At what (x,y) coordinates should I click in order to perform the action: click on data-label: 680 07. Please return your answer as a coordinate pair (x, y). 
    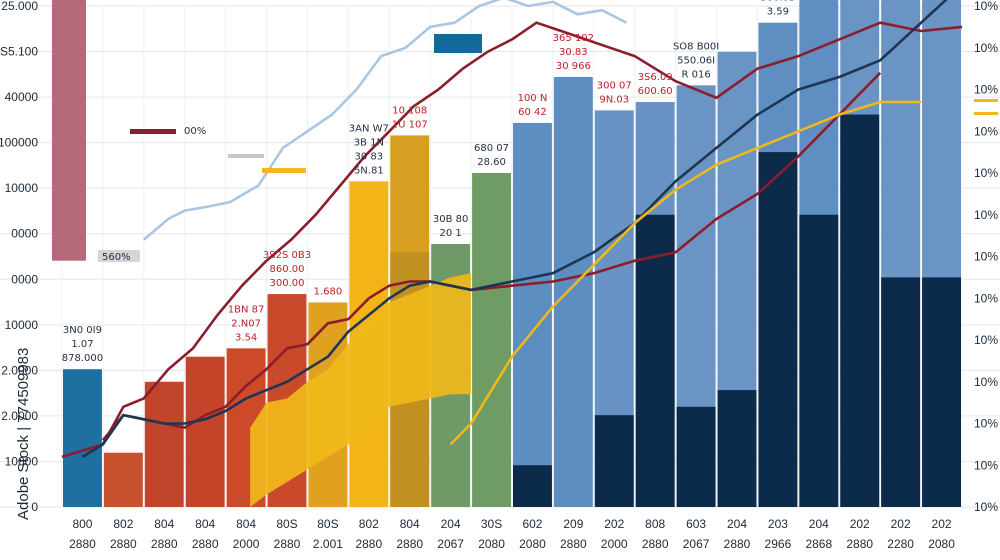
    Looking at the image, I should click on (491, 148).